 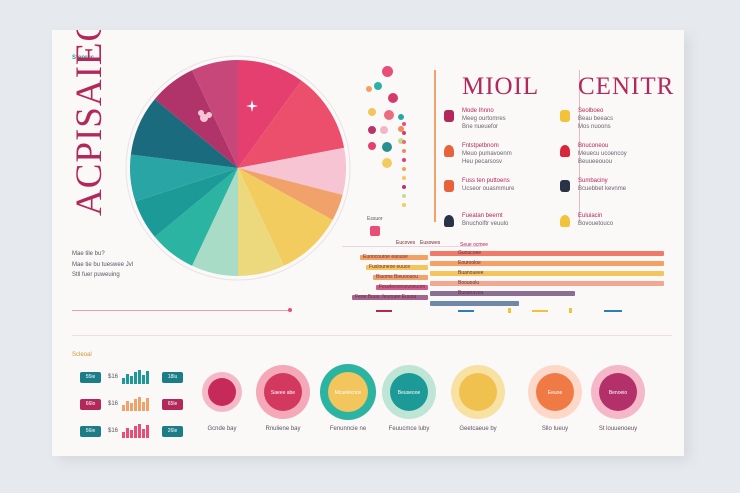 What do you see at coordinates (397, 277) in the screenshot?
I see `left-bar-label: Biuoms Bieuoouou` at bounding box center [397, 277].